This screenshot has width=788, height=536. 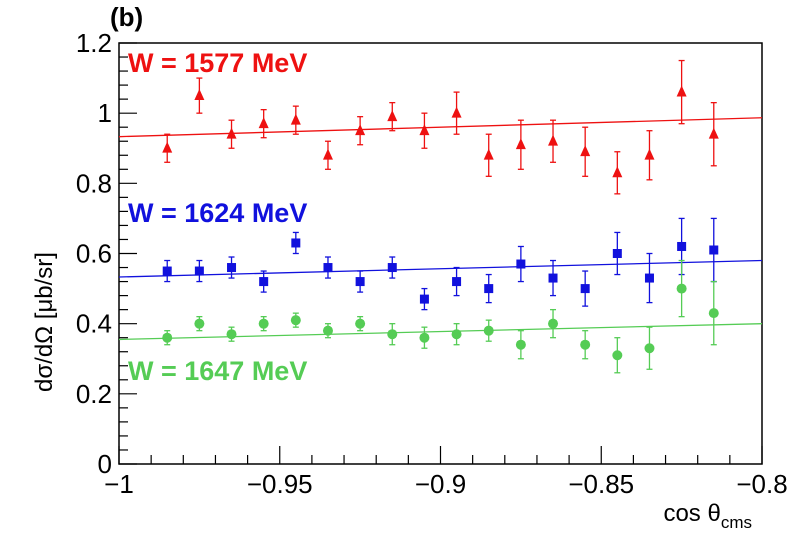 What do you see at coordinates (119, 484) in the screenshot?
I see `x-tick-label: −1` at bounding box center [119, 484].